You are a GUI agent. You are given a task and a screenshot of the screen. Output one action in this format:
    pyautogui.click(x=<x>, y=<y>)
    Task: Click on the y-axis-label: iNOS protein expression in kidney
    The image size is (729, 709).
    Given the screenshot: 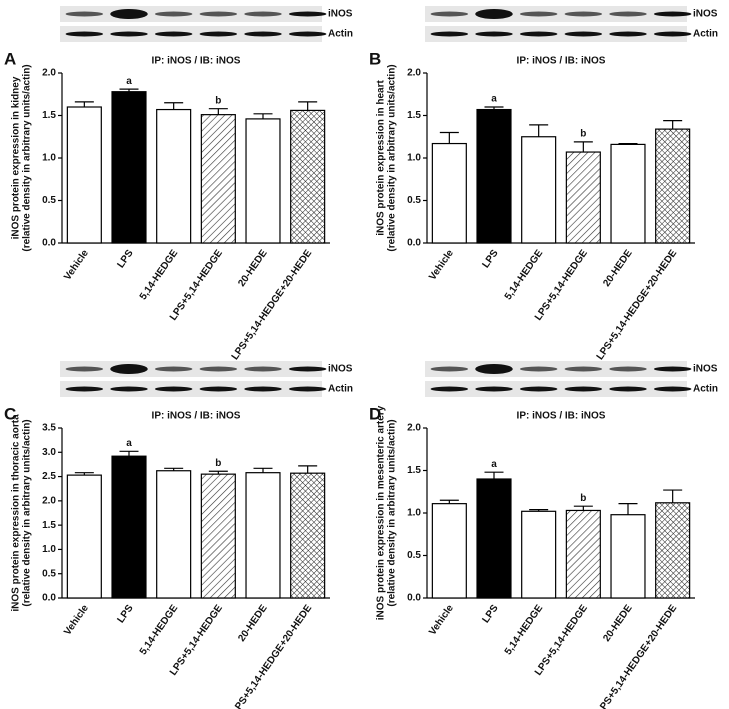 What is the action you would take?
    pyautogui.click(x=16, y=157)
    